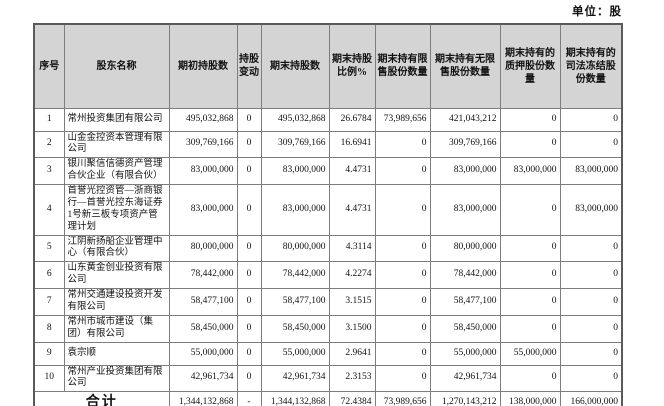 Image resolution: width=664 pixels, height=406 pixels. I want to click on total-label-cell: 合计, so click(101, 398).